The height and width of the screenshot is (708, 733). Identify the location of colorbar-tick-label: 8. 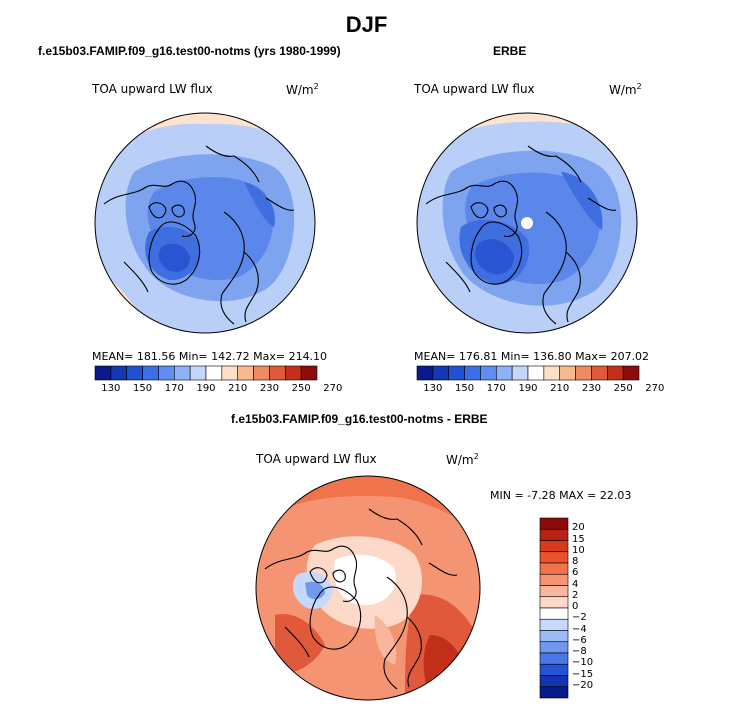
(575, 561).